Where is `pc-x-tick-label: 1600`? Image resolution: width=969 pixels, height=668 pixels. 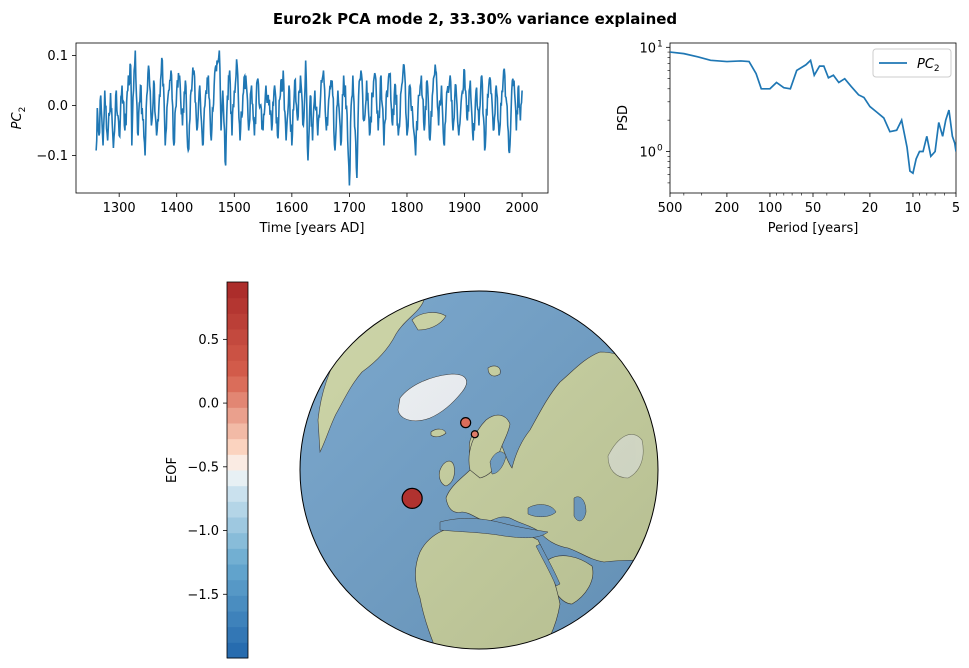
pc-x-tick-label: 1600 is located at coordinates (291, 208).